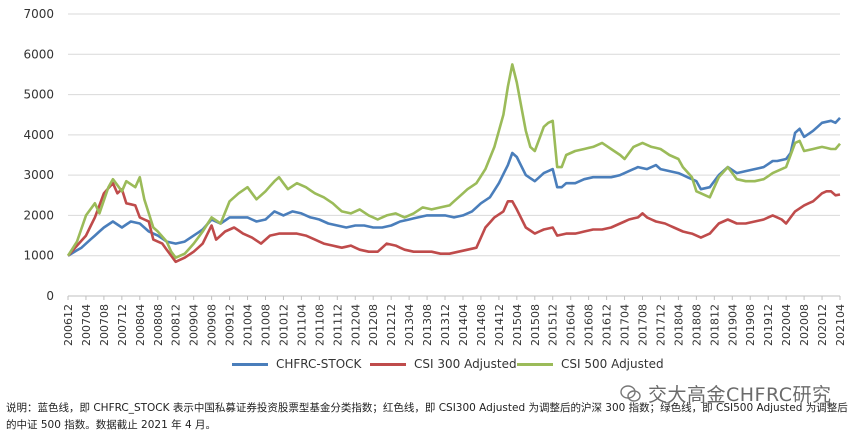 This screenshot has height=434, width=862. I want to click on x-tick-label: 202104, so click(840, 325).